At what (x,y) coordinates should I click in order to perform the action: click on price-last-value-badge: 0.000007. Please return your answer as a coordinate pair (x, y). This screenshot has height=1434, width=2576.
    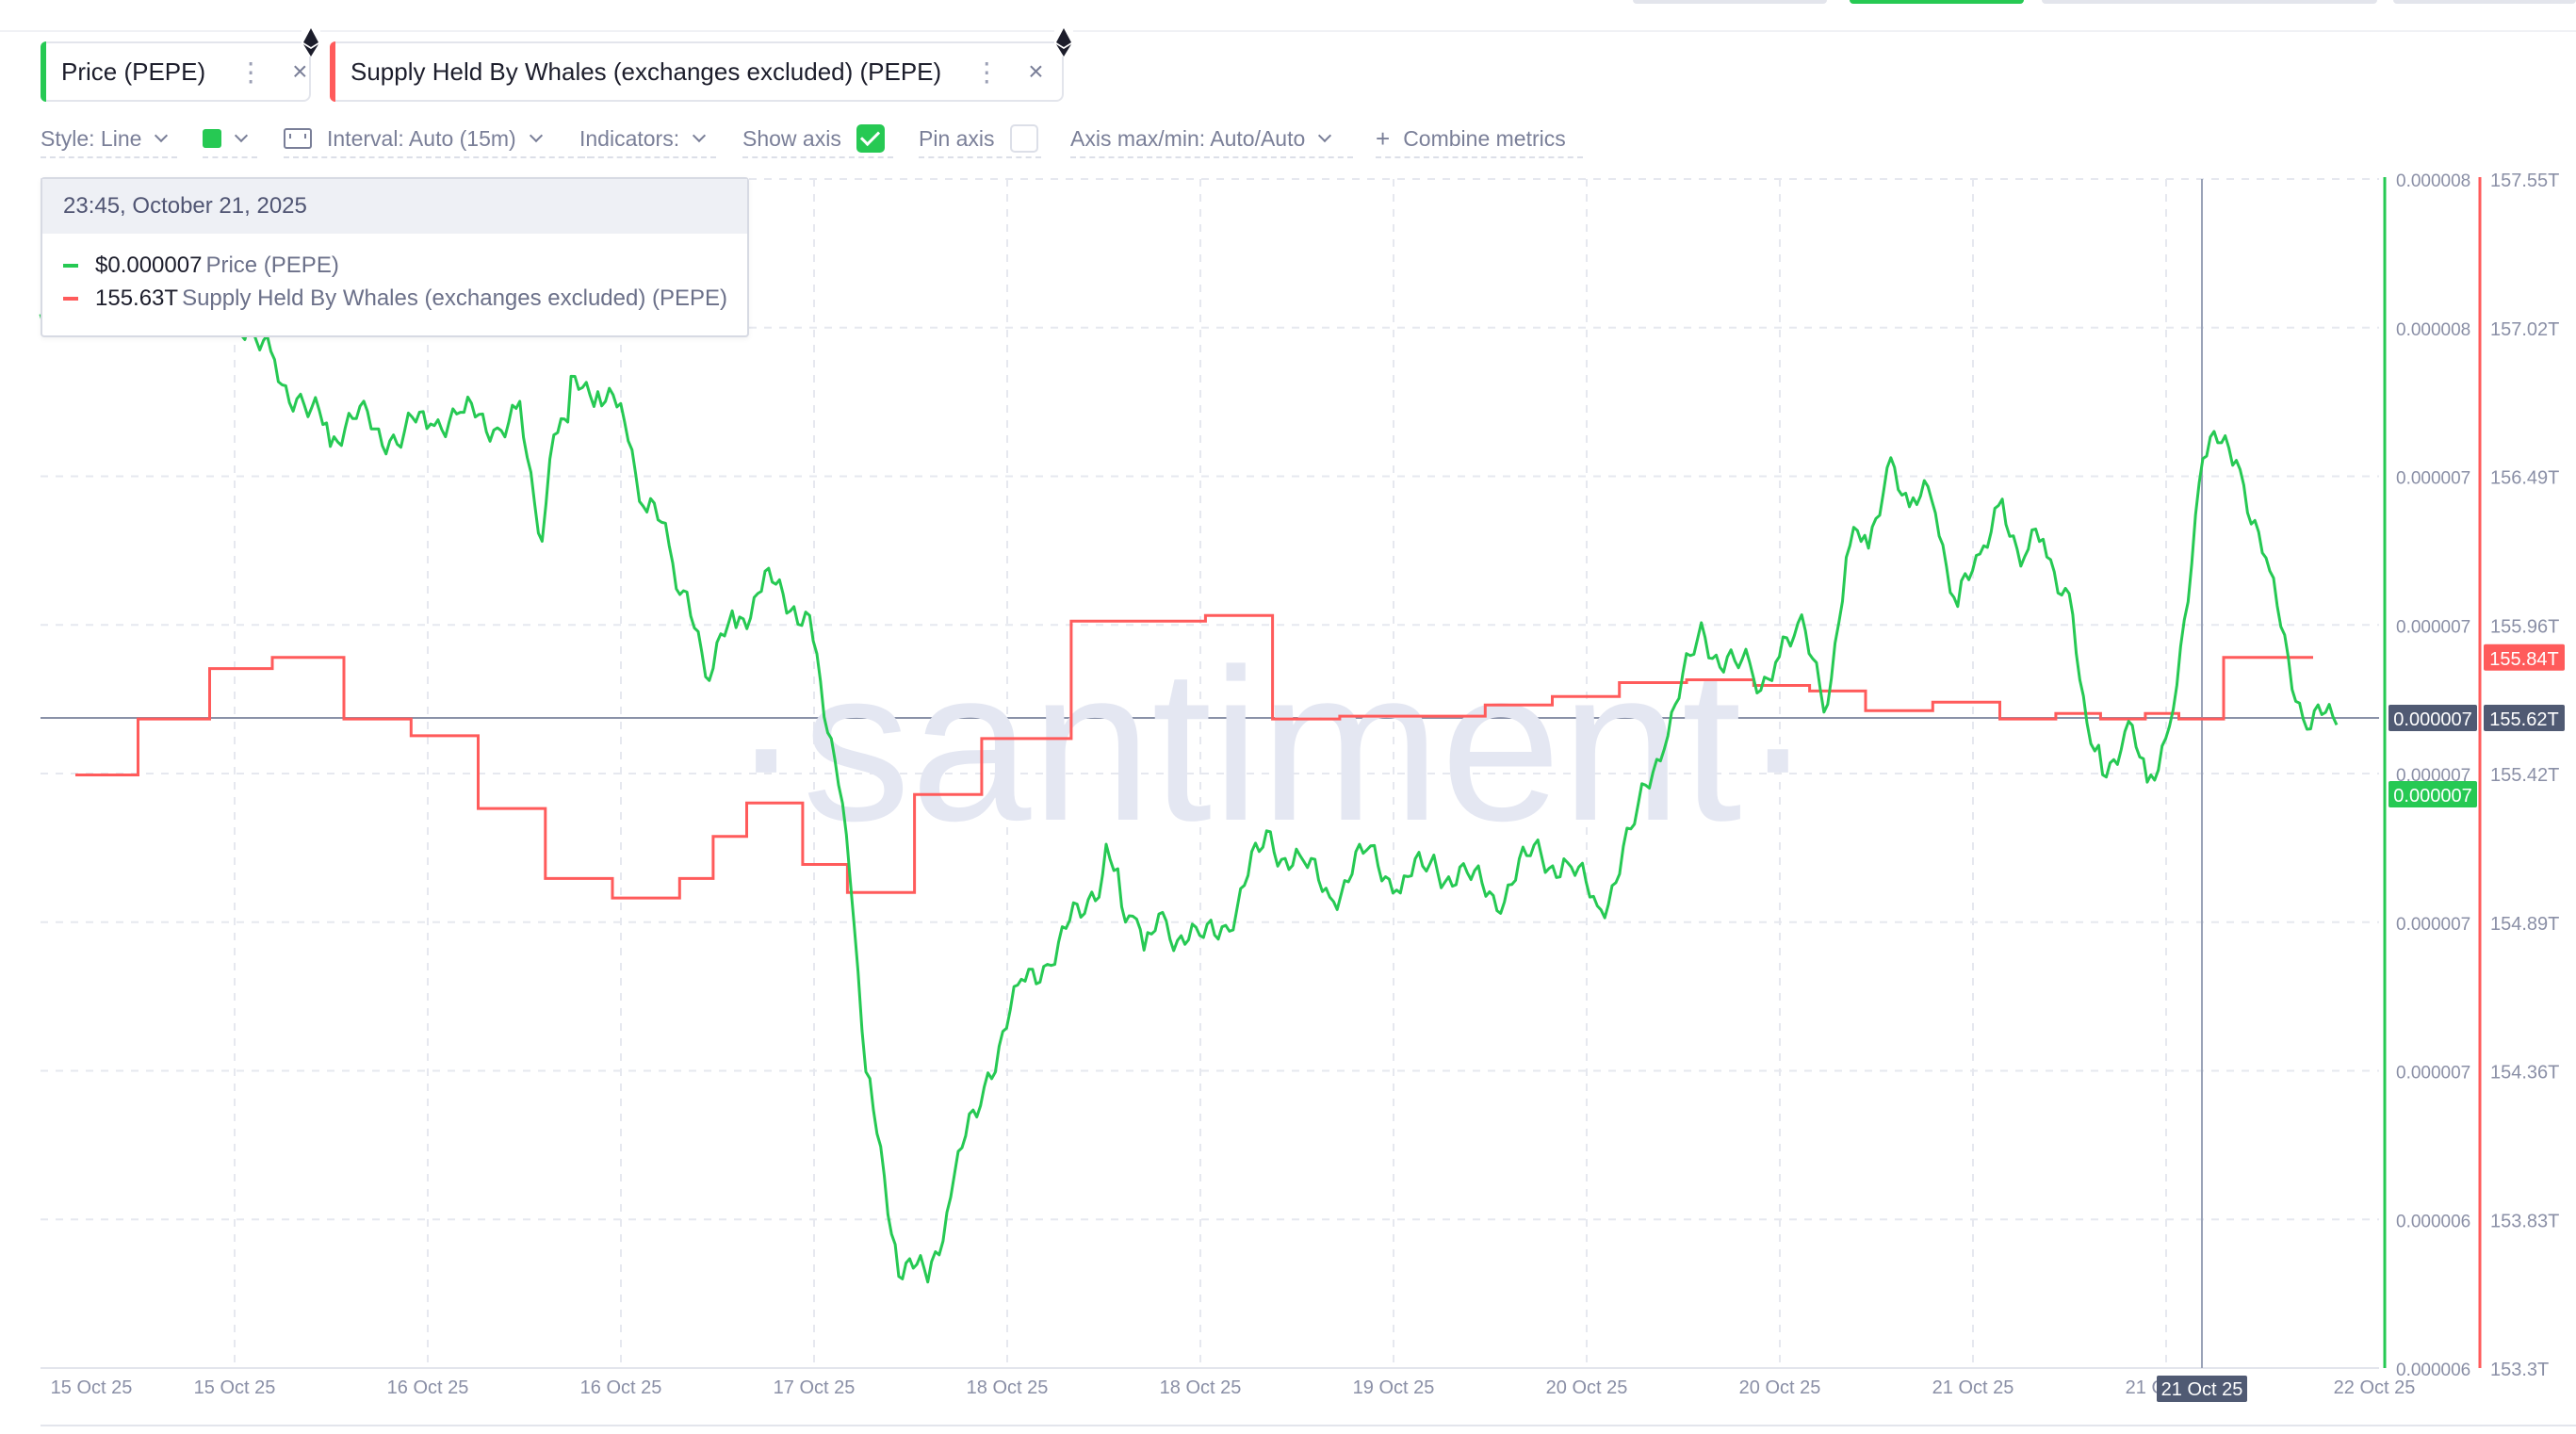
    Looking at the image, I should click on (2432, 796).